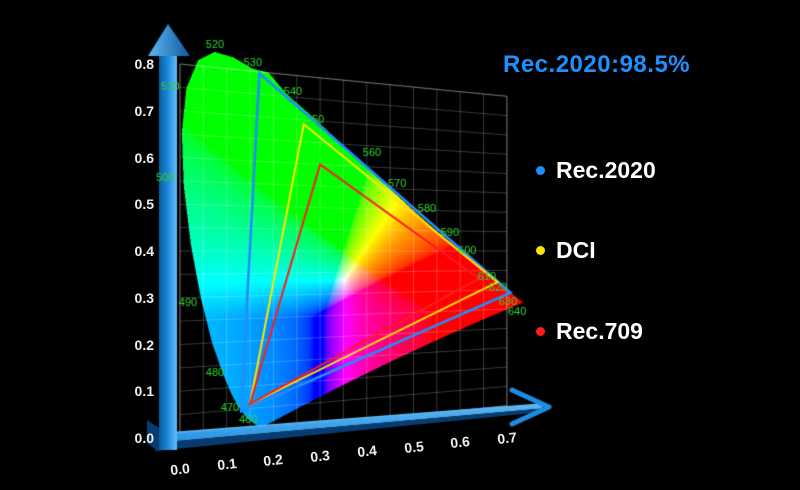  I want to click on x-tick-label: 0.3, so click(320, 455).